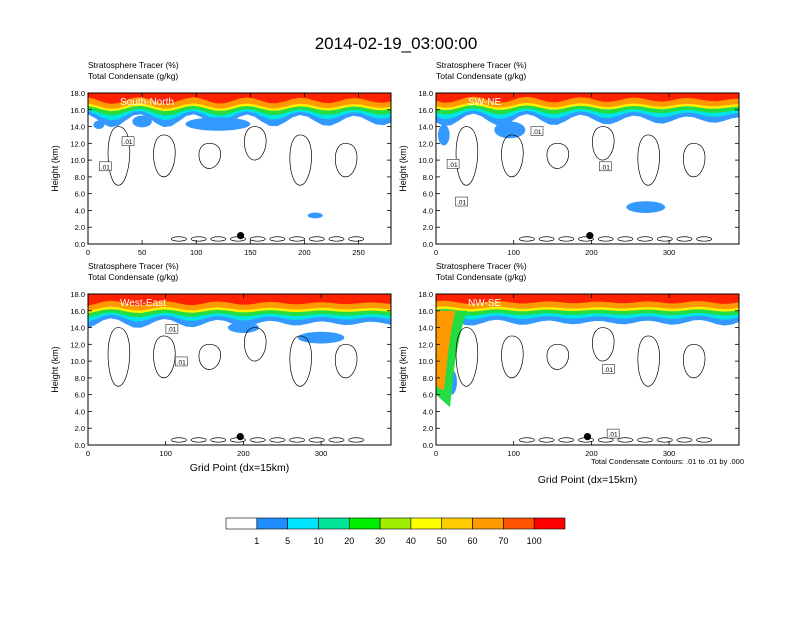 The image size is (792, 617). I want to click on panel-title-condensate: Total Condensate (g/kg), so click(133, 76).